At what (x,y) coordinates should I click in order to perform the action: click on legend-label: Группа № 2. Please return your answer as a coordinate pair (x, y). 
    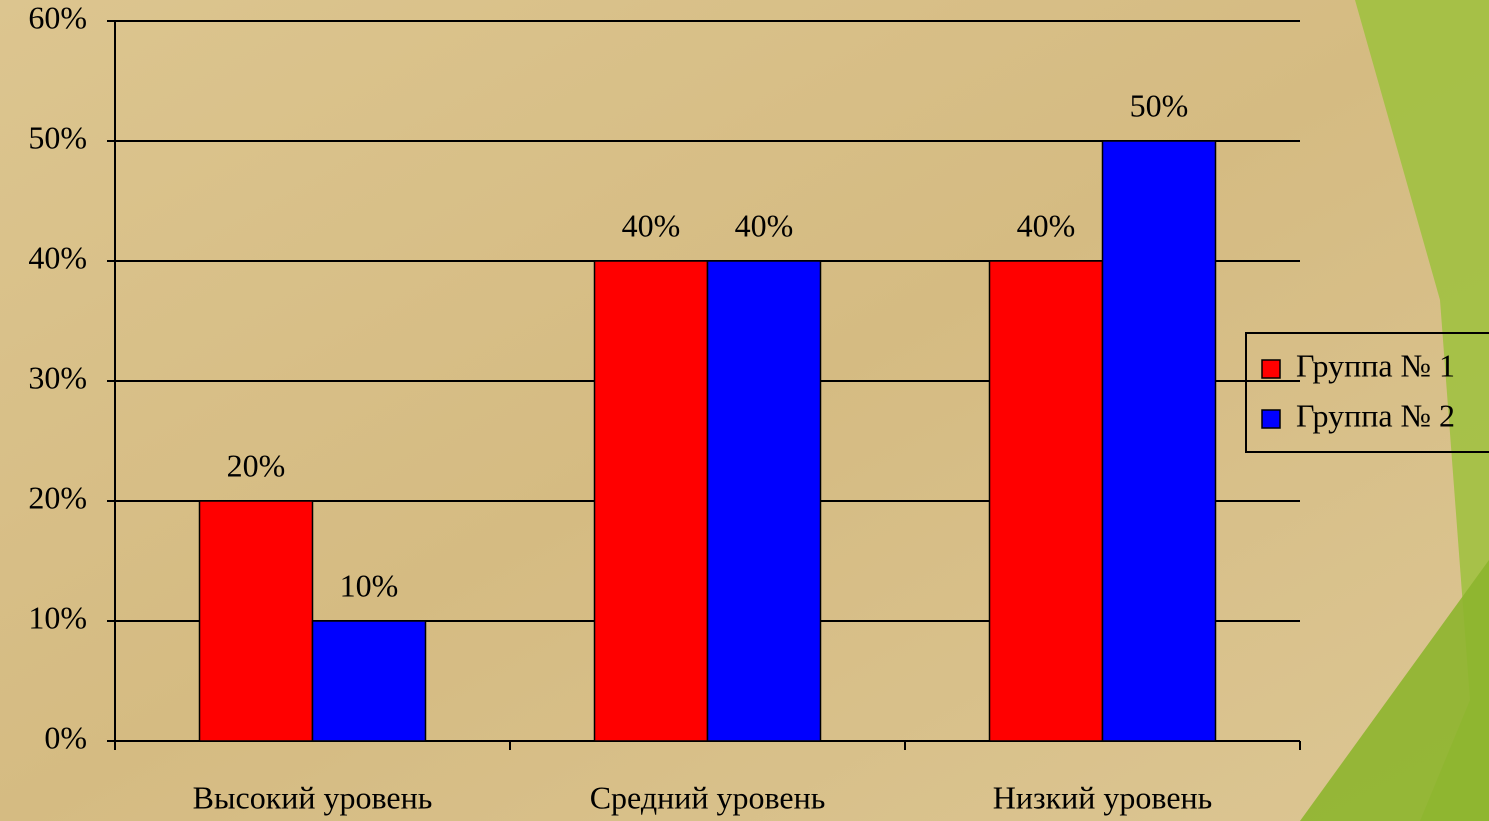
    Looking at the image, I should click on (1375, 415).